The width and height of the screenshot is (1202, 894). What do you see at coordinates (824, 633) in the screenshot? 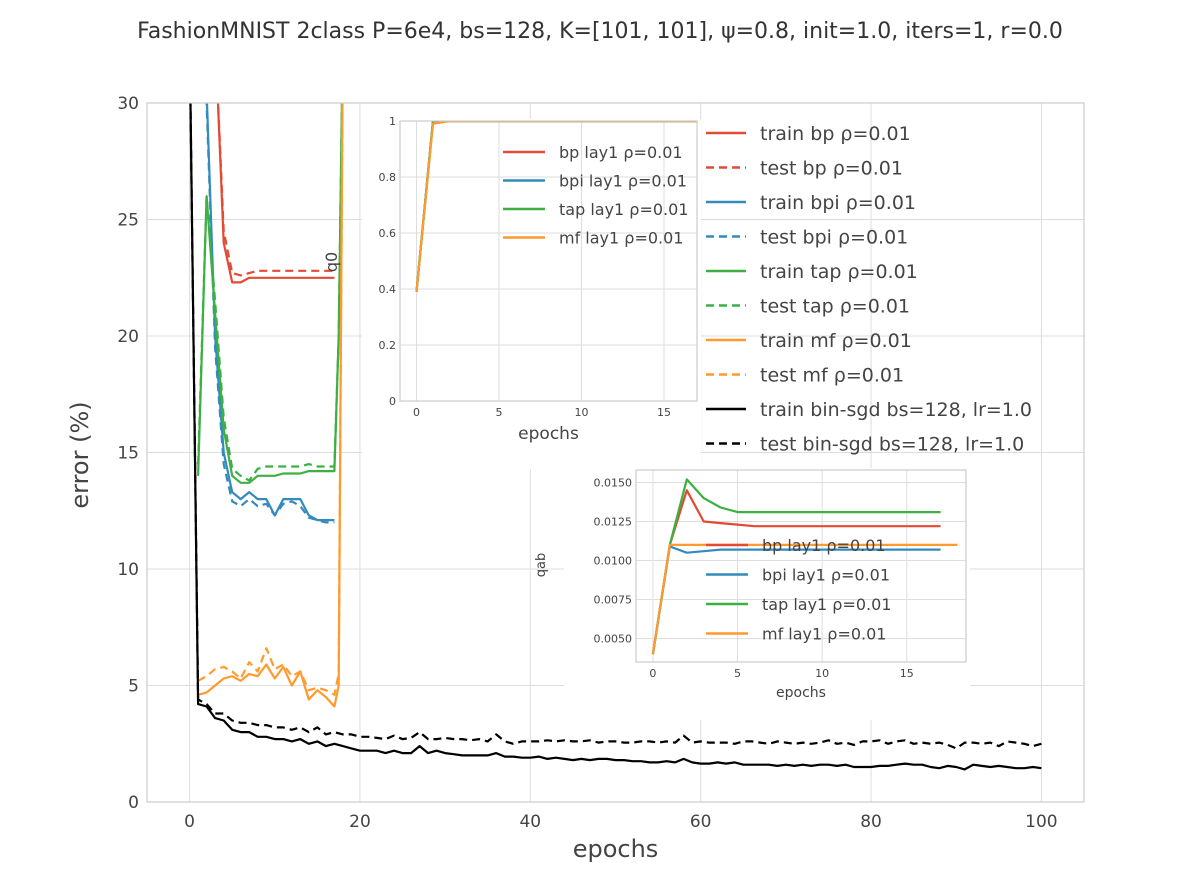
I see `inset-qab-legend-label: mf lay1 ρ=0.01` at bounding box center [824, 633].